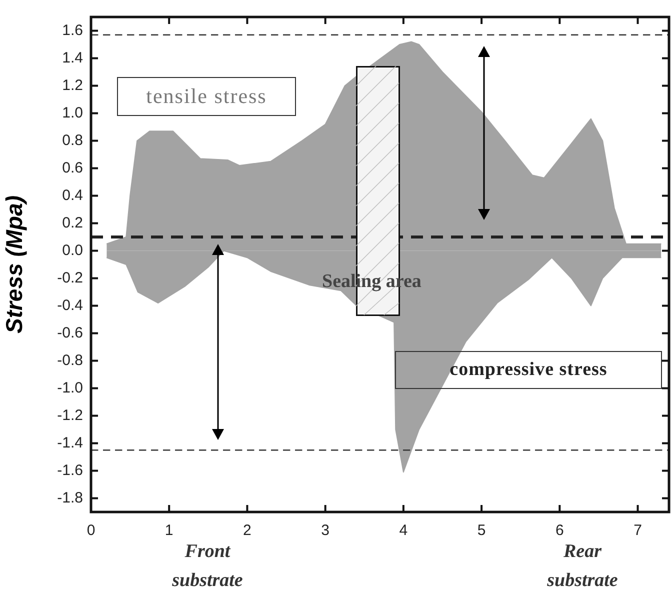  I want to click on y-tick-label: -1.2, so click(70, 415).